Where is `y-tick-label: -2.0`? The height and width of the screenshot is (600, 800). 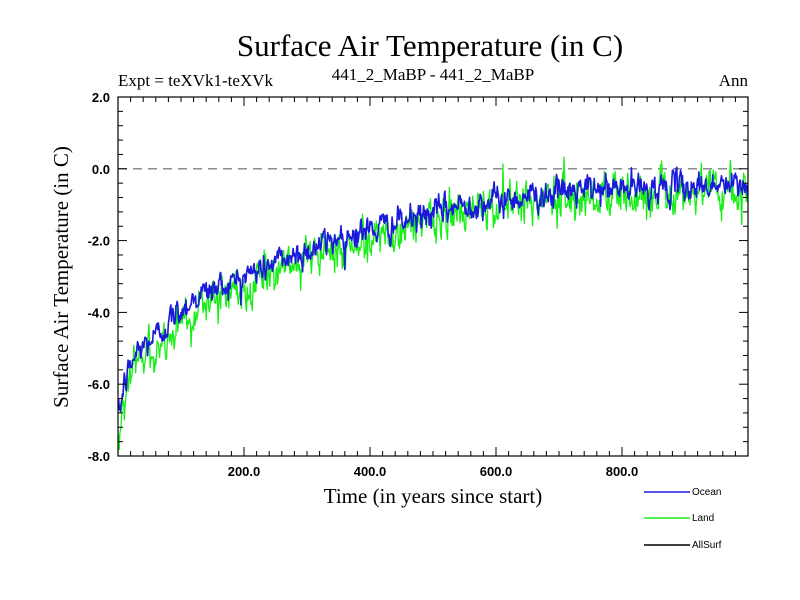
y-tick-label: -2.0 is located at coordinates (99, 241).